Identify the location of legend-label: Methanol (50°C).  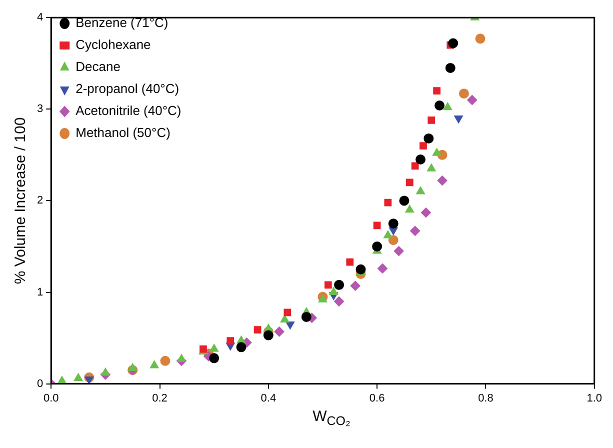
(123, 132).